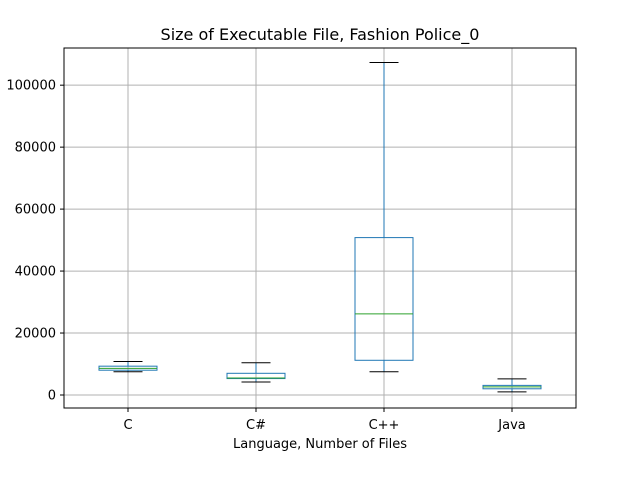  Describe the element at coordinates (35, 148) in the screenshot. I see `y-tick-label: 80000` at that location.